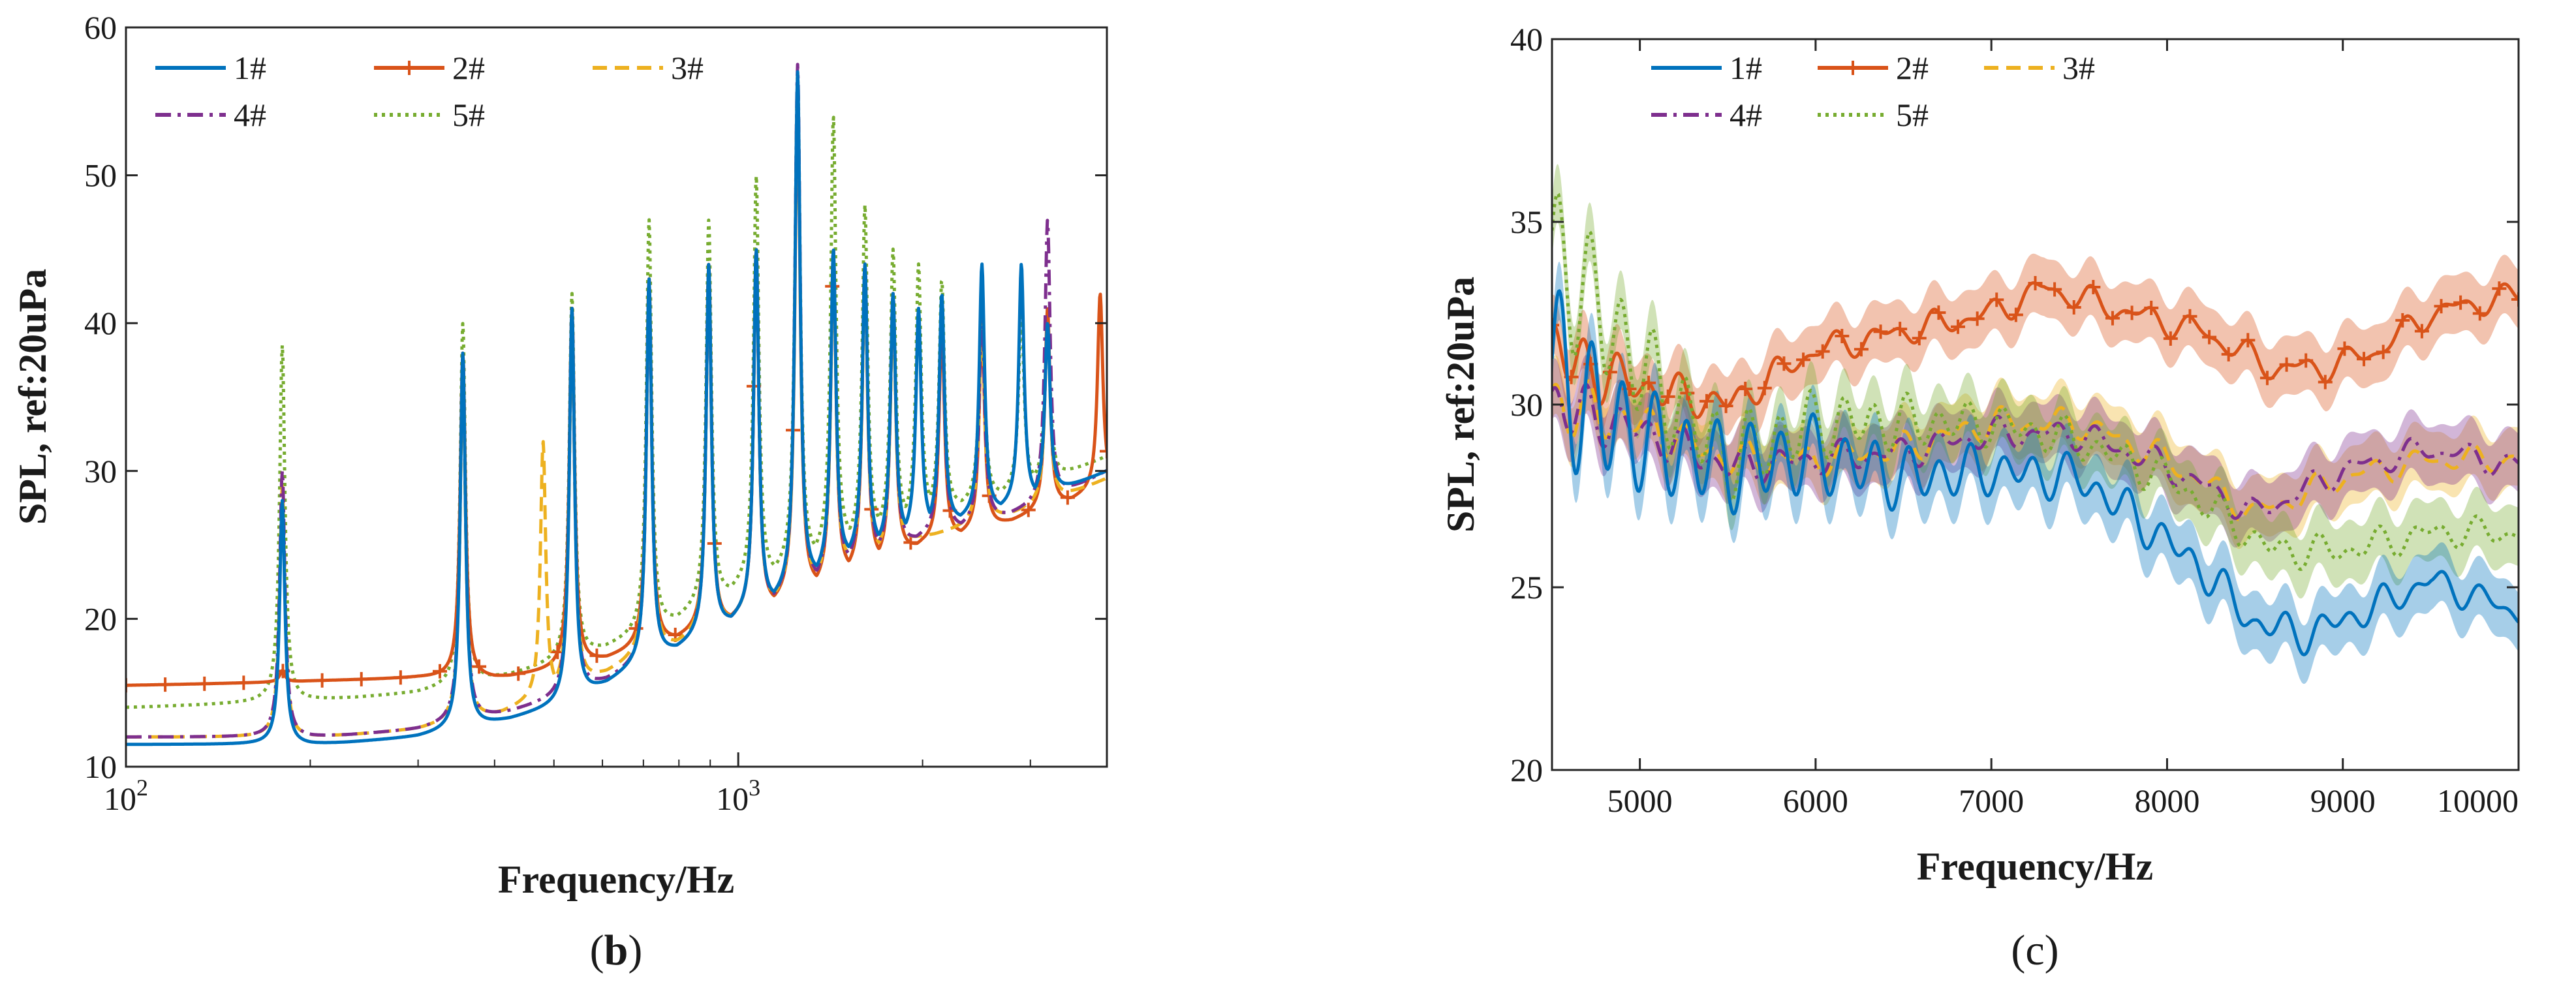 Image resolution: width=2576 pixels, height=984 pixels. Describe the element at coordinates (1746, 68) in the screenshot. I see `legend-label: 1#` at that location.